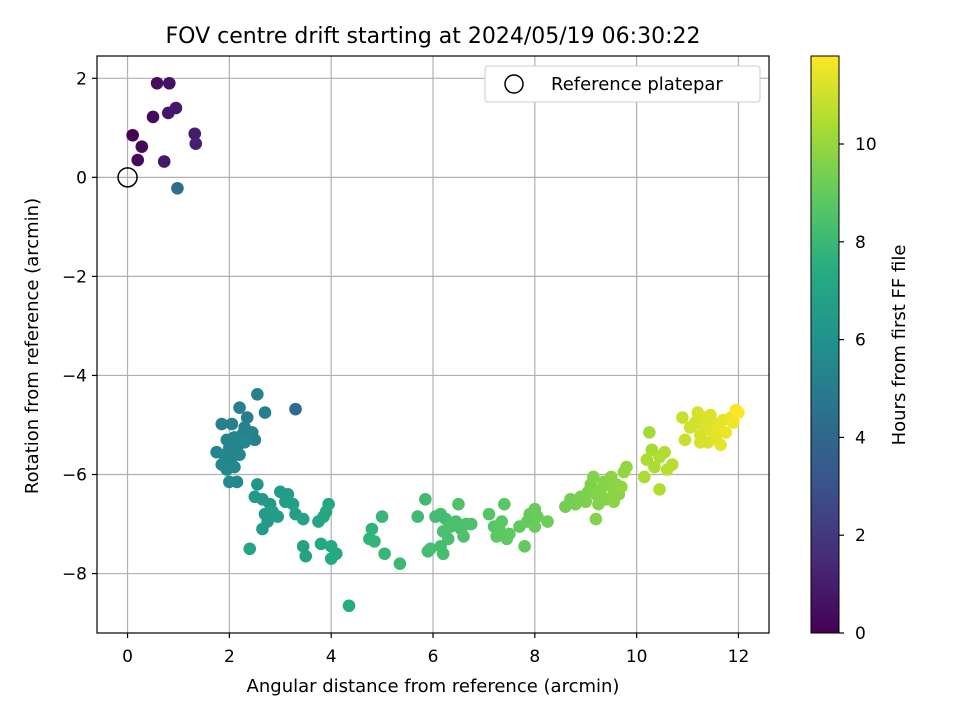 The image size is (960, 724). Describe the element at coordinates (74, 277) in the screenshot. I see `y-tick-label: −2` at that location.